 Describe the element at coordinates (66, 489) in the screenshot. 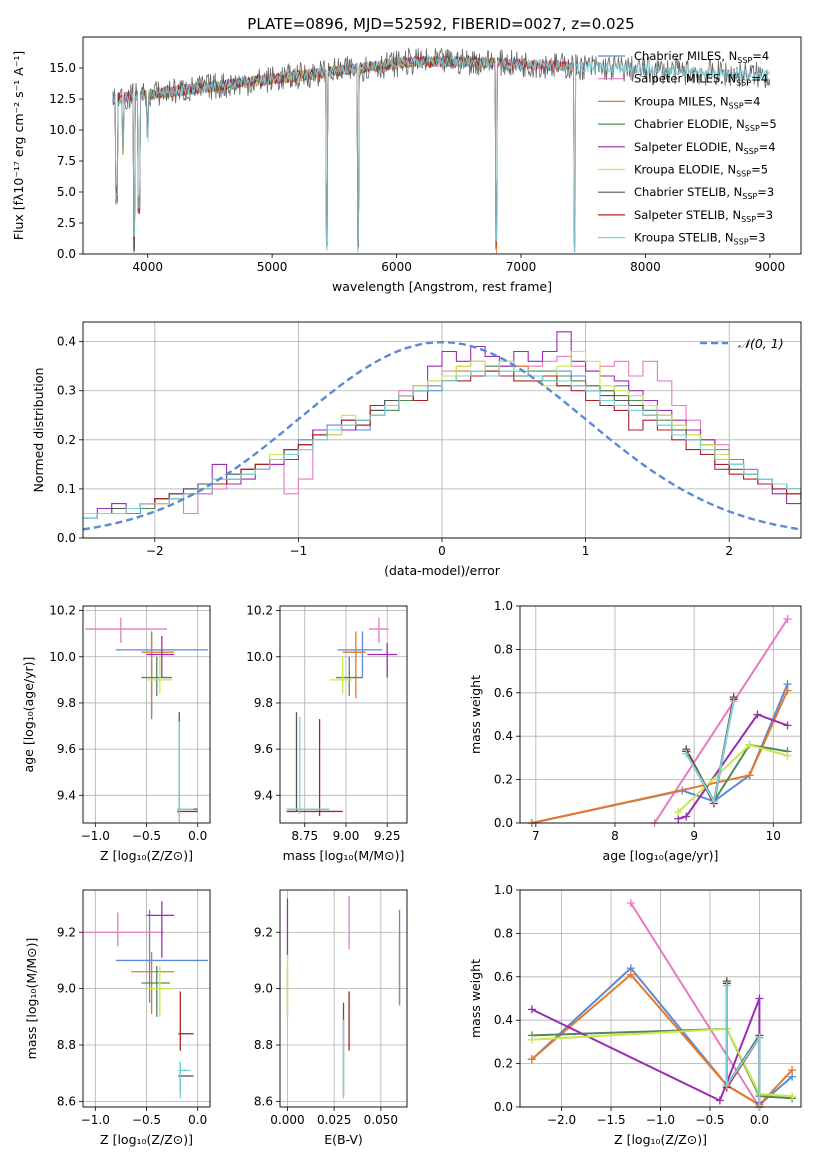

I see `y-tick-label: 0.1` at that location.